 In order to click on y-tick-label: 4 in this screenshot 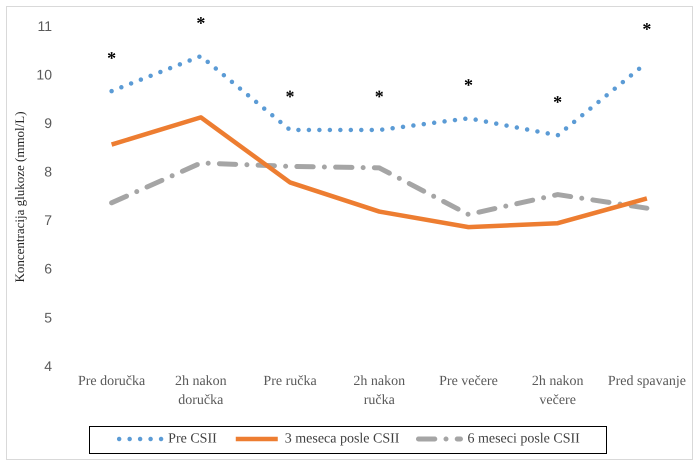, I will do `click(48, 366)`.